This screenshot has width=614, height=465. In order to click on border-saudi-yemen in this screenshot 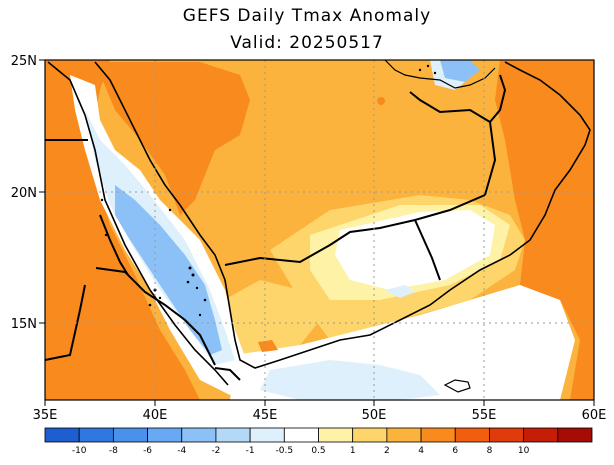, I will do `click(355, 230)`.